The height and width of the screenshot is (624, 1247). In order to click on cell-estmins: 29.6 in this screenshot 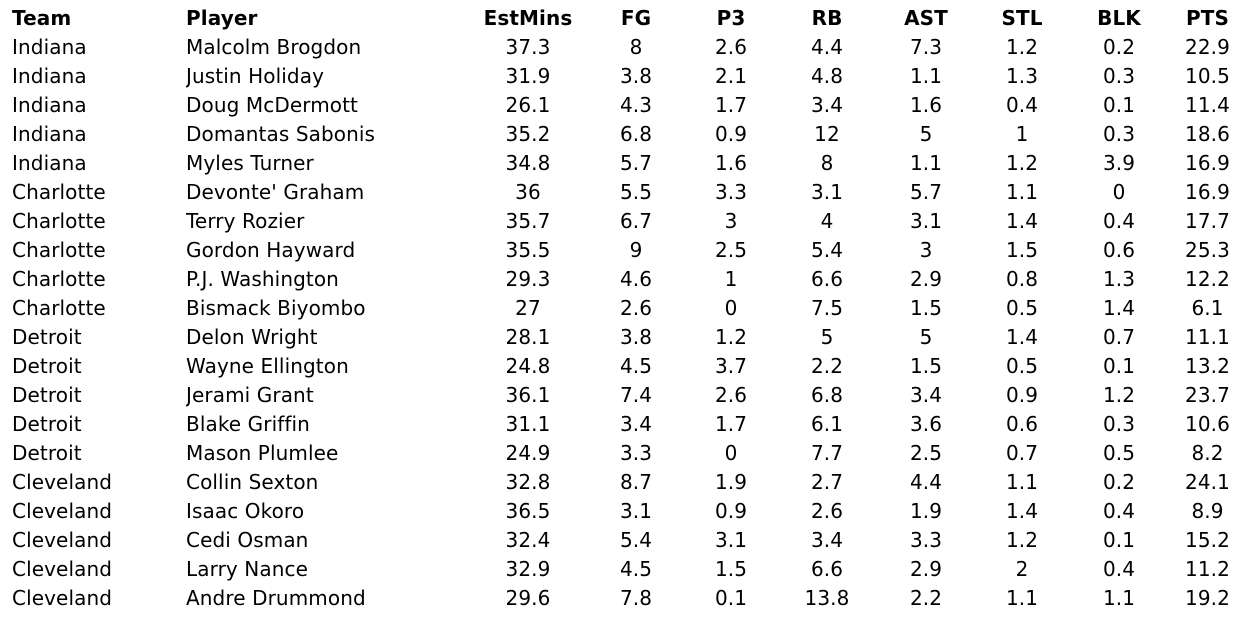, I will do `click(528, 598)`.